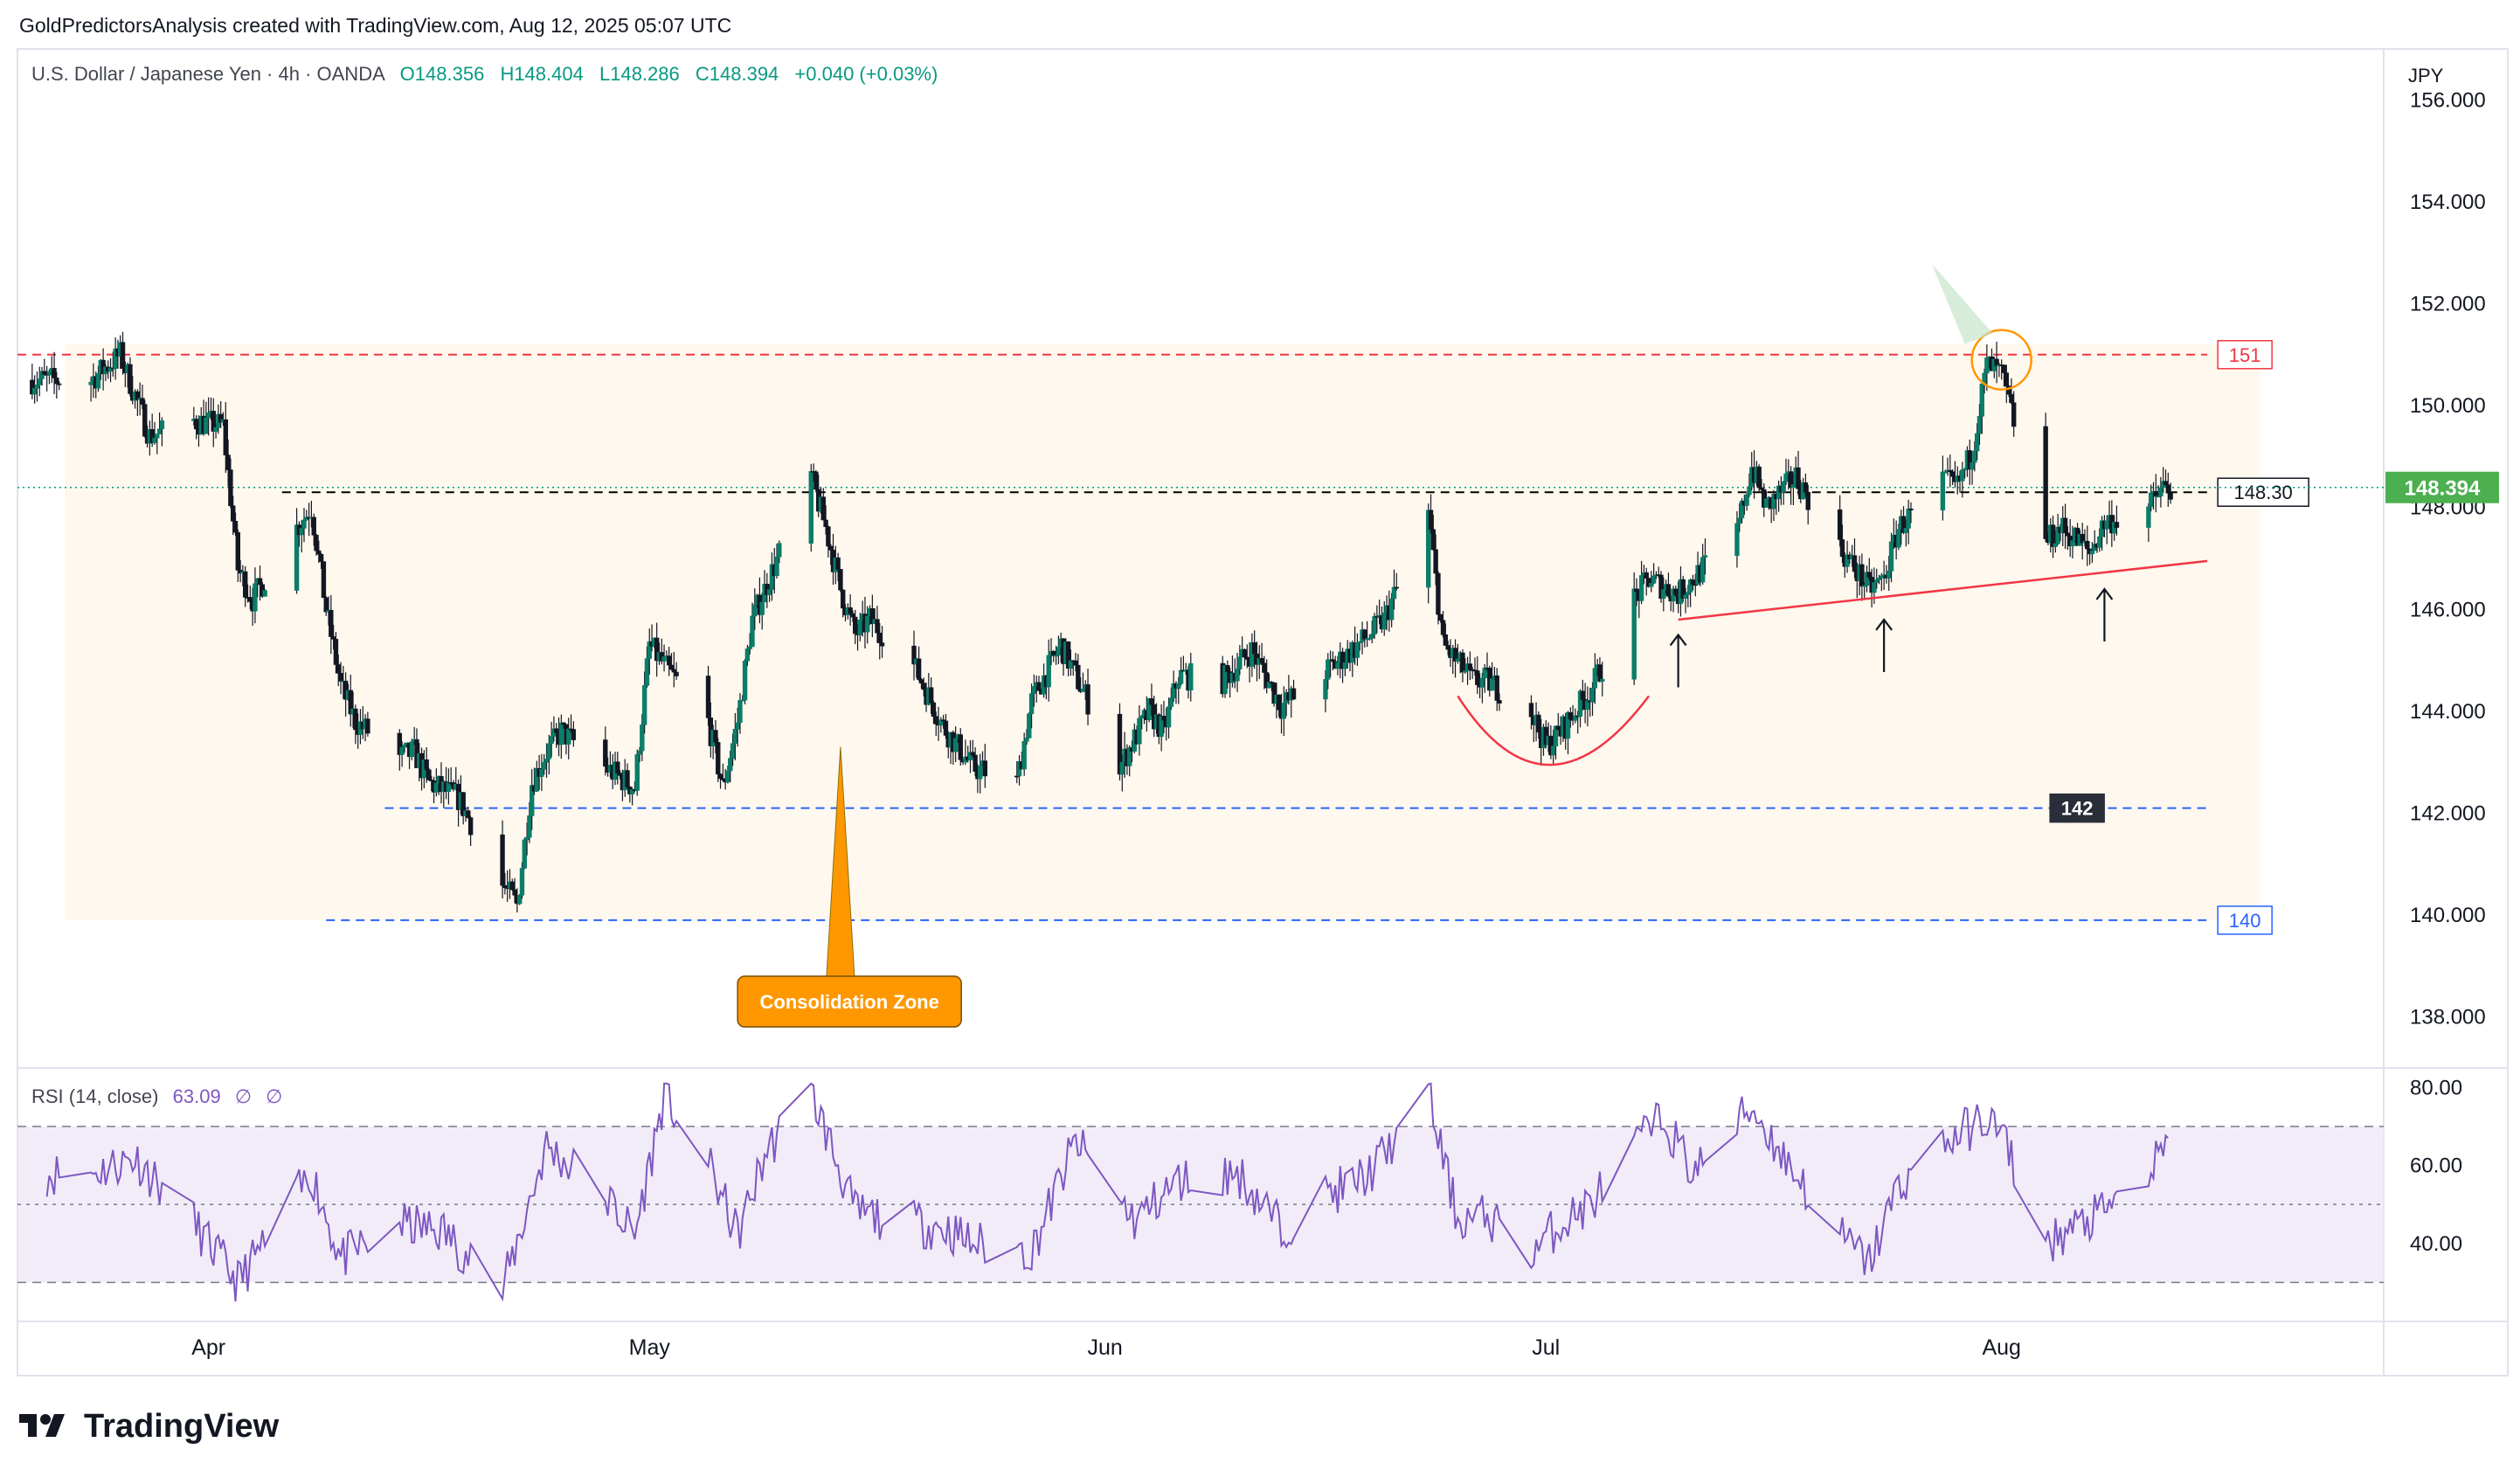 The image size is (2520, 1477). What do you see at coordinates (737, 74) in the screenshot?
I see `ohlc-close: C148.394` at bounding box center [737, 74].